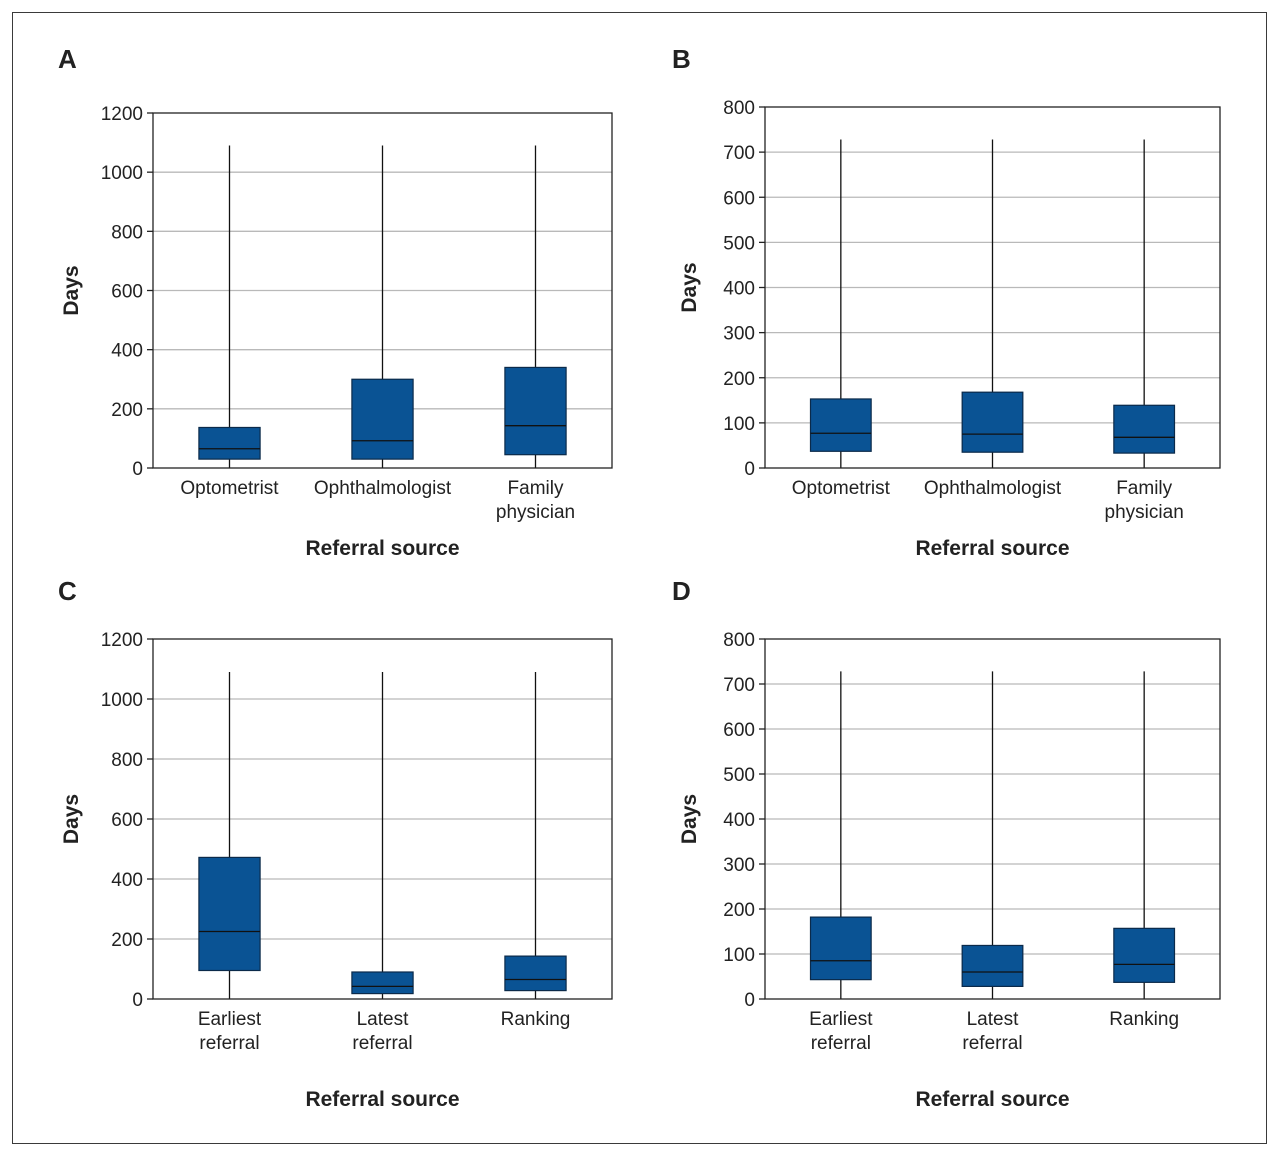  What do you see at coordinates (67, 59) in the screenshot?
I see `panel-letter: A` at bounding box center [67, 59].